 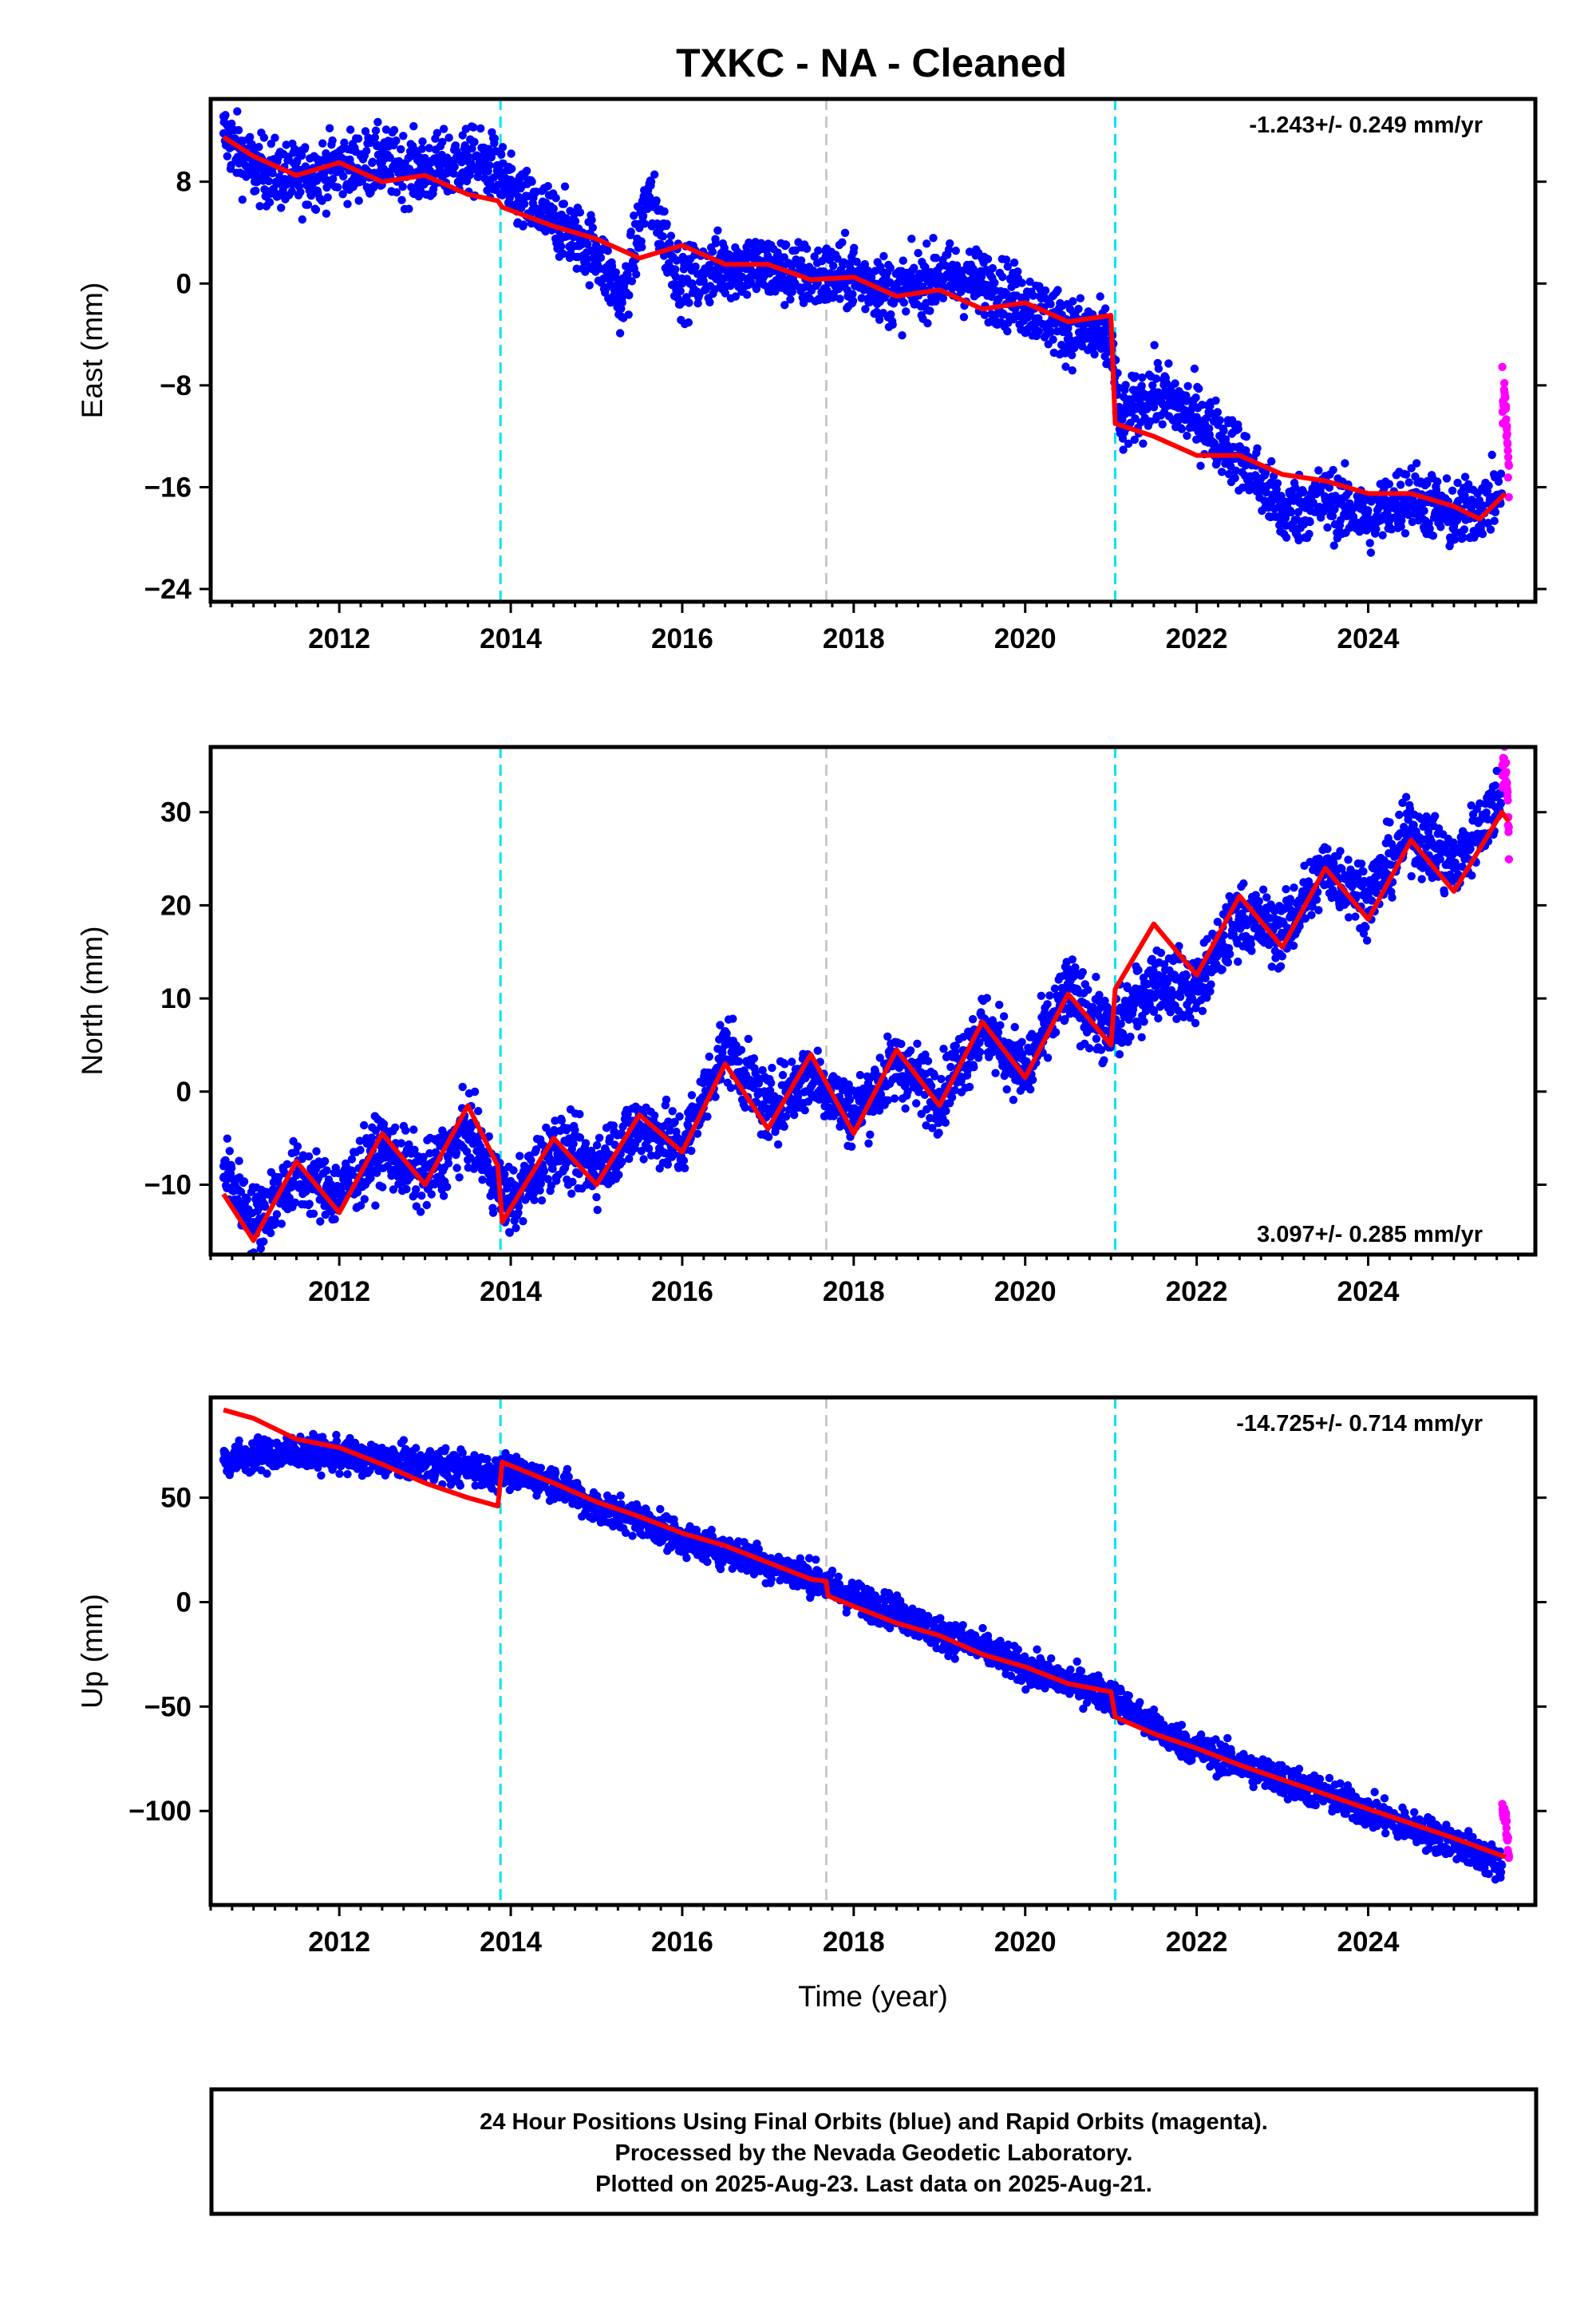 What do you see at coordinates (168, 589) in the screenshot?
I see `y-tick-label: −24` at bounding box center [168, 589].